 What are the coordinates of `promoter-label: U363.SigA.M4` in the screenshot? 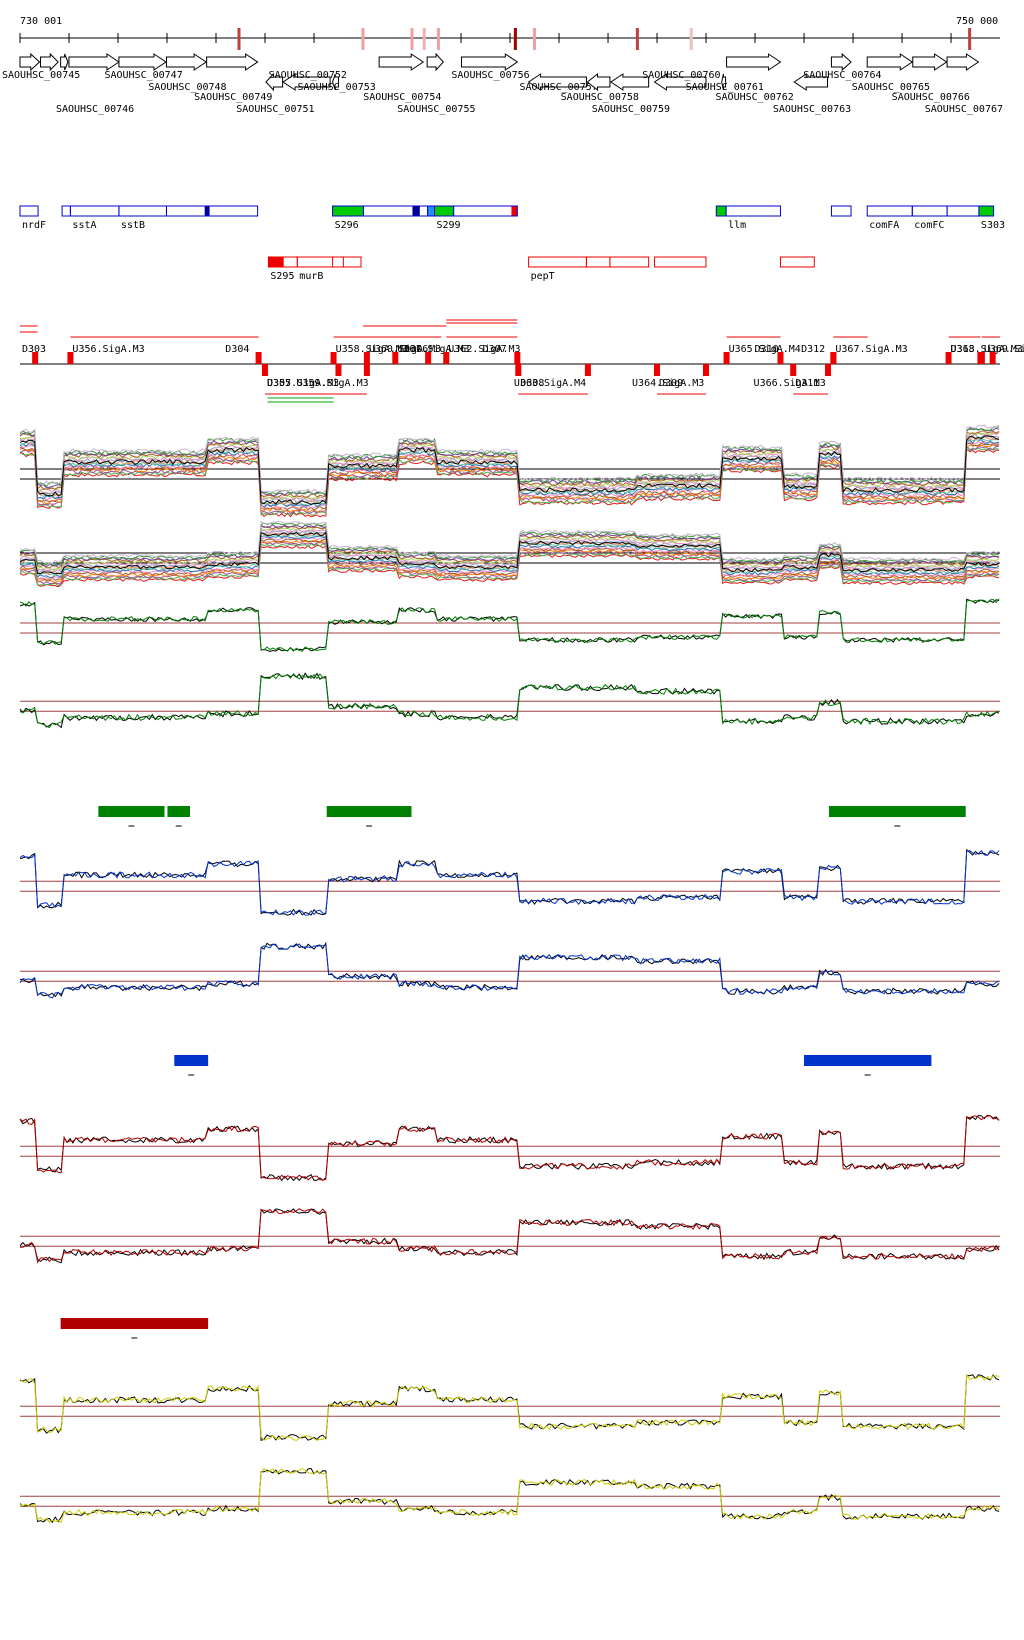 It's located at (550, 383).